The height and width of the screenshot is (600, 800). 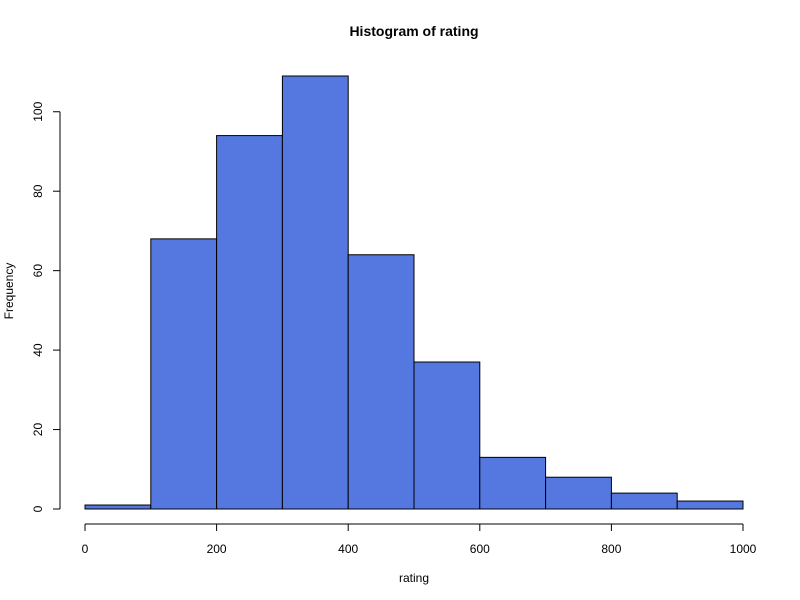 I want to click on y-axis: 0 20 40 60 80 100, so click(x=46, y=306).